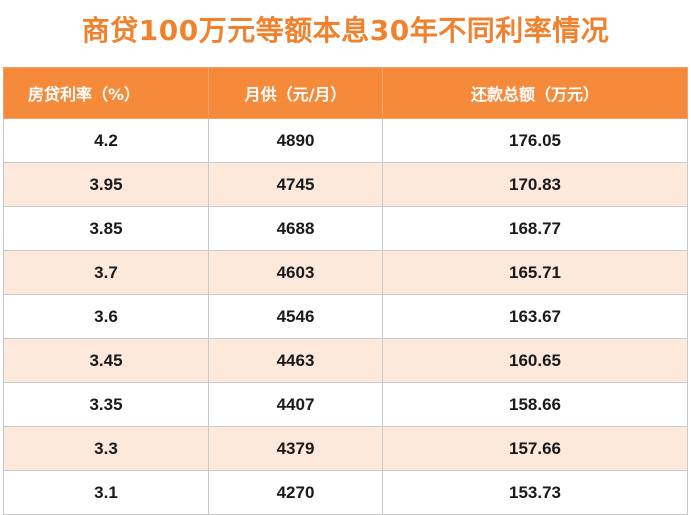 Image resolution: width=691 pixels, height=515 pixels. What do you see at coordinates (295, 492) in the screenshot?
I see `cell-monthly-payment: 4270` at bounding box center [295, 492].